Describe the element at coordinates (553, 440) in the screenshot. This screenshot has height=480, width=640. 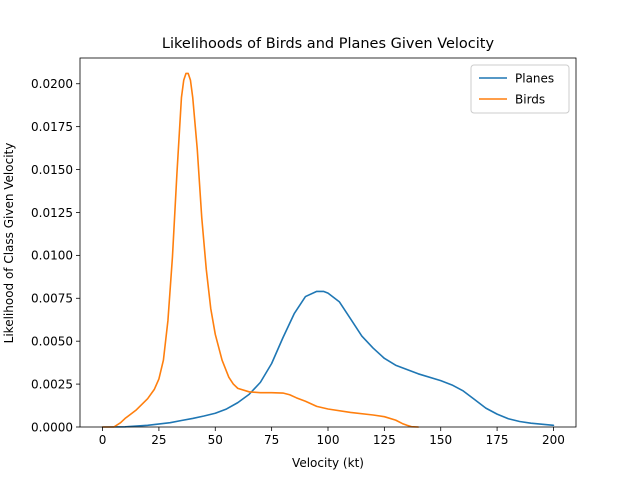
I see `x-tick-label: 200` at that location.